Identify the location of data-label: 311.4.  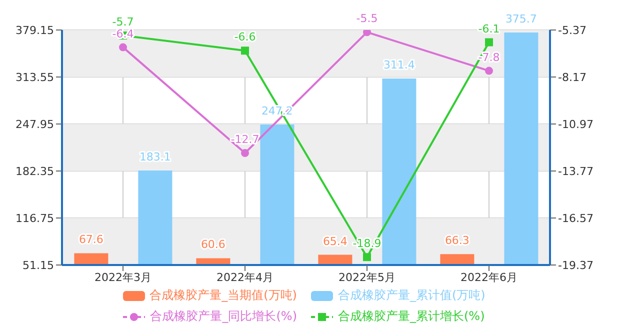
(399, 65).